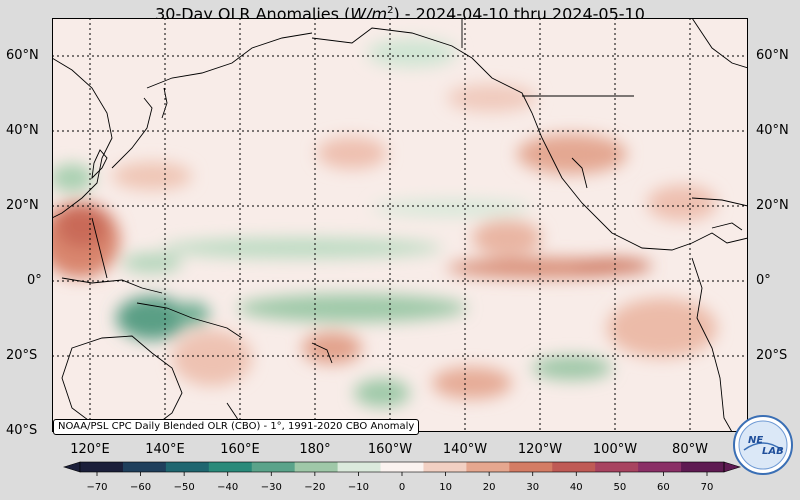  I want to click on lat-label-left: 20°N, so click(22, 205).